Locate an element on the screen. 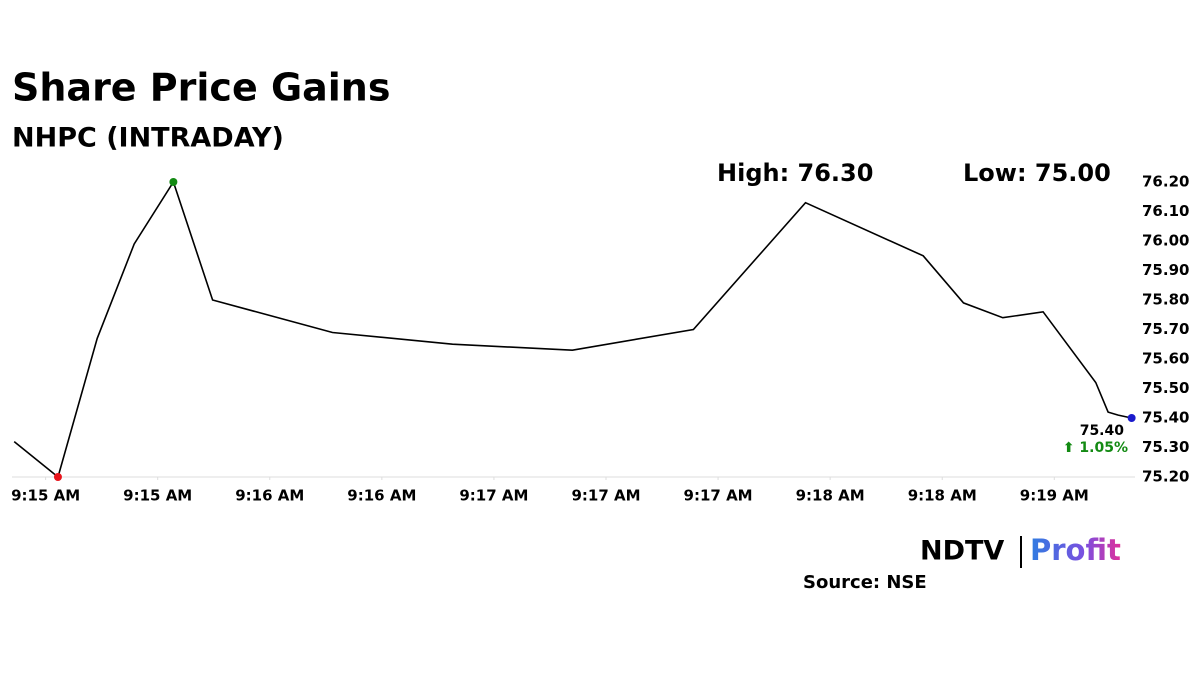 The height and width of the screenshot is (675, 1200). y-tick-label: 75.60 is located at coordinates (1165, 359).